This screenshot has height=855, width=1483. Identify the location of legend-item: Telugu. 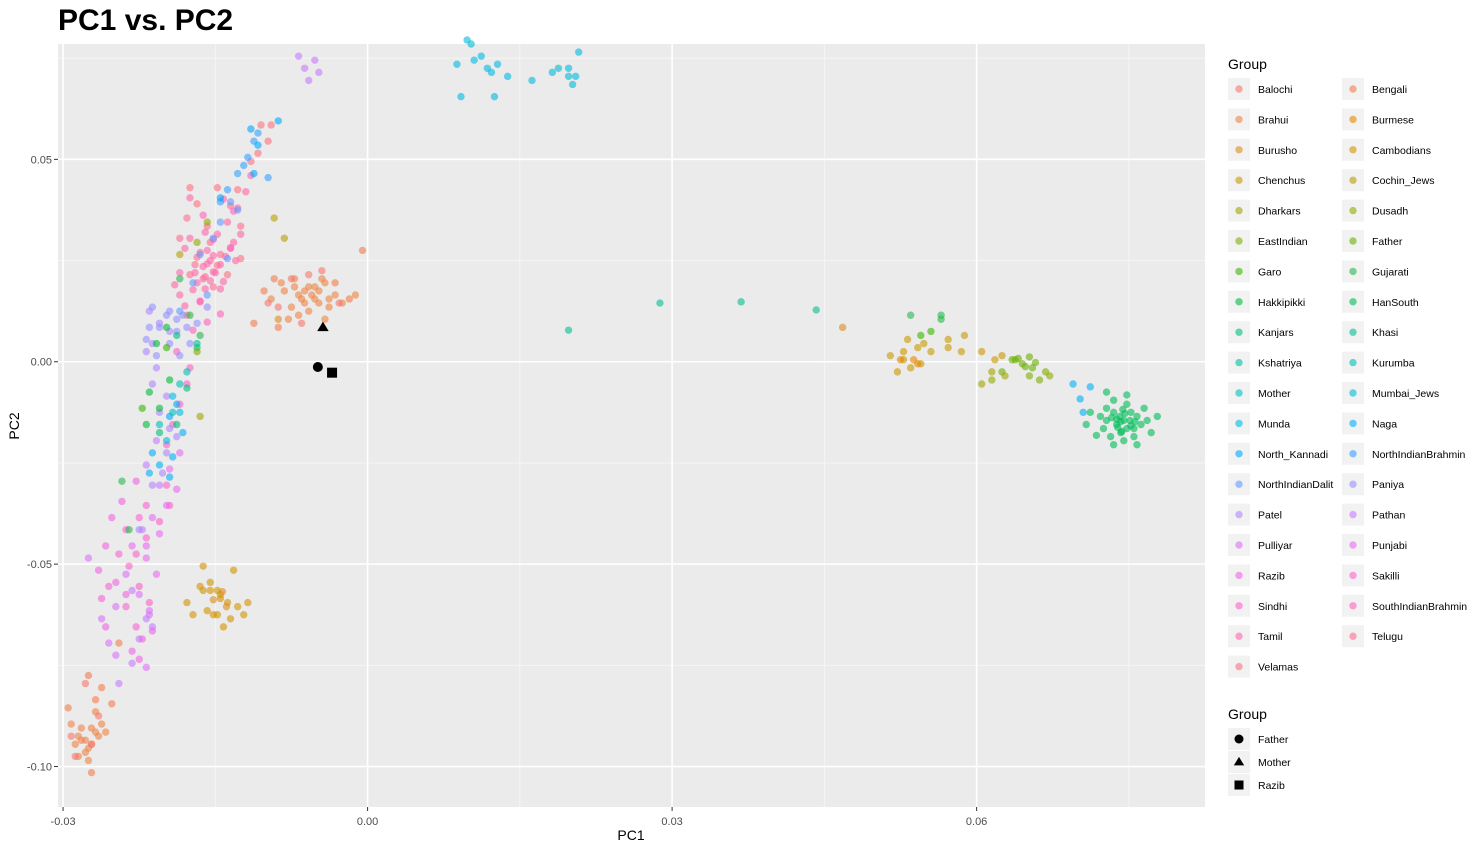
(1372, 636).